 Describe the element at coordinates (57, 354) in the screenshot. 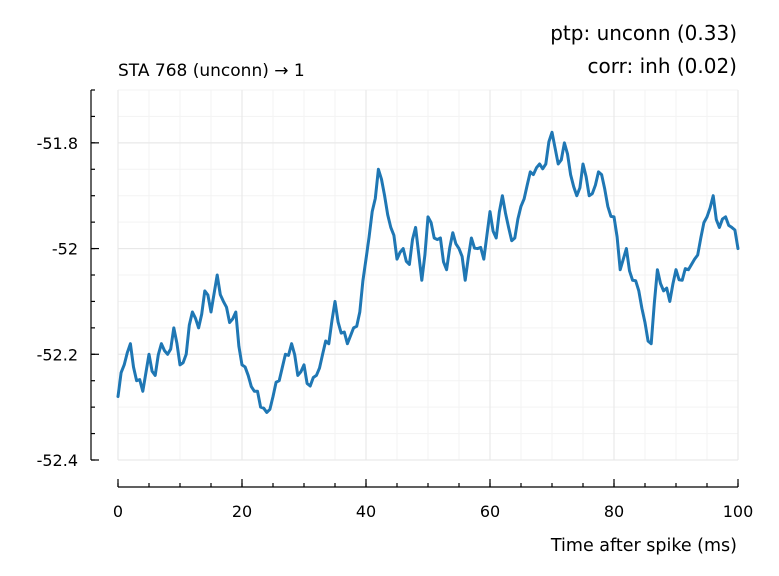

I see `y-tick-label: -52.2` at that location.